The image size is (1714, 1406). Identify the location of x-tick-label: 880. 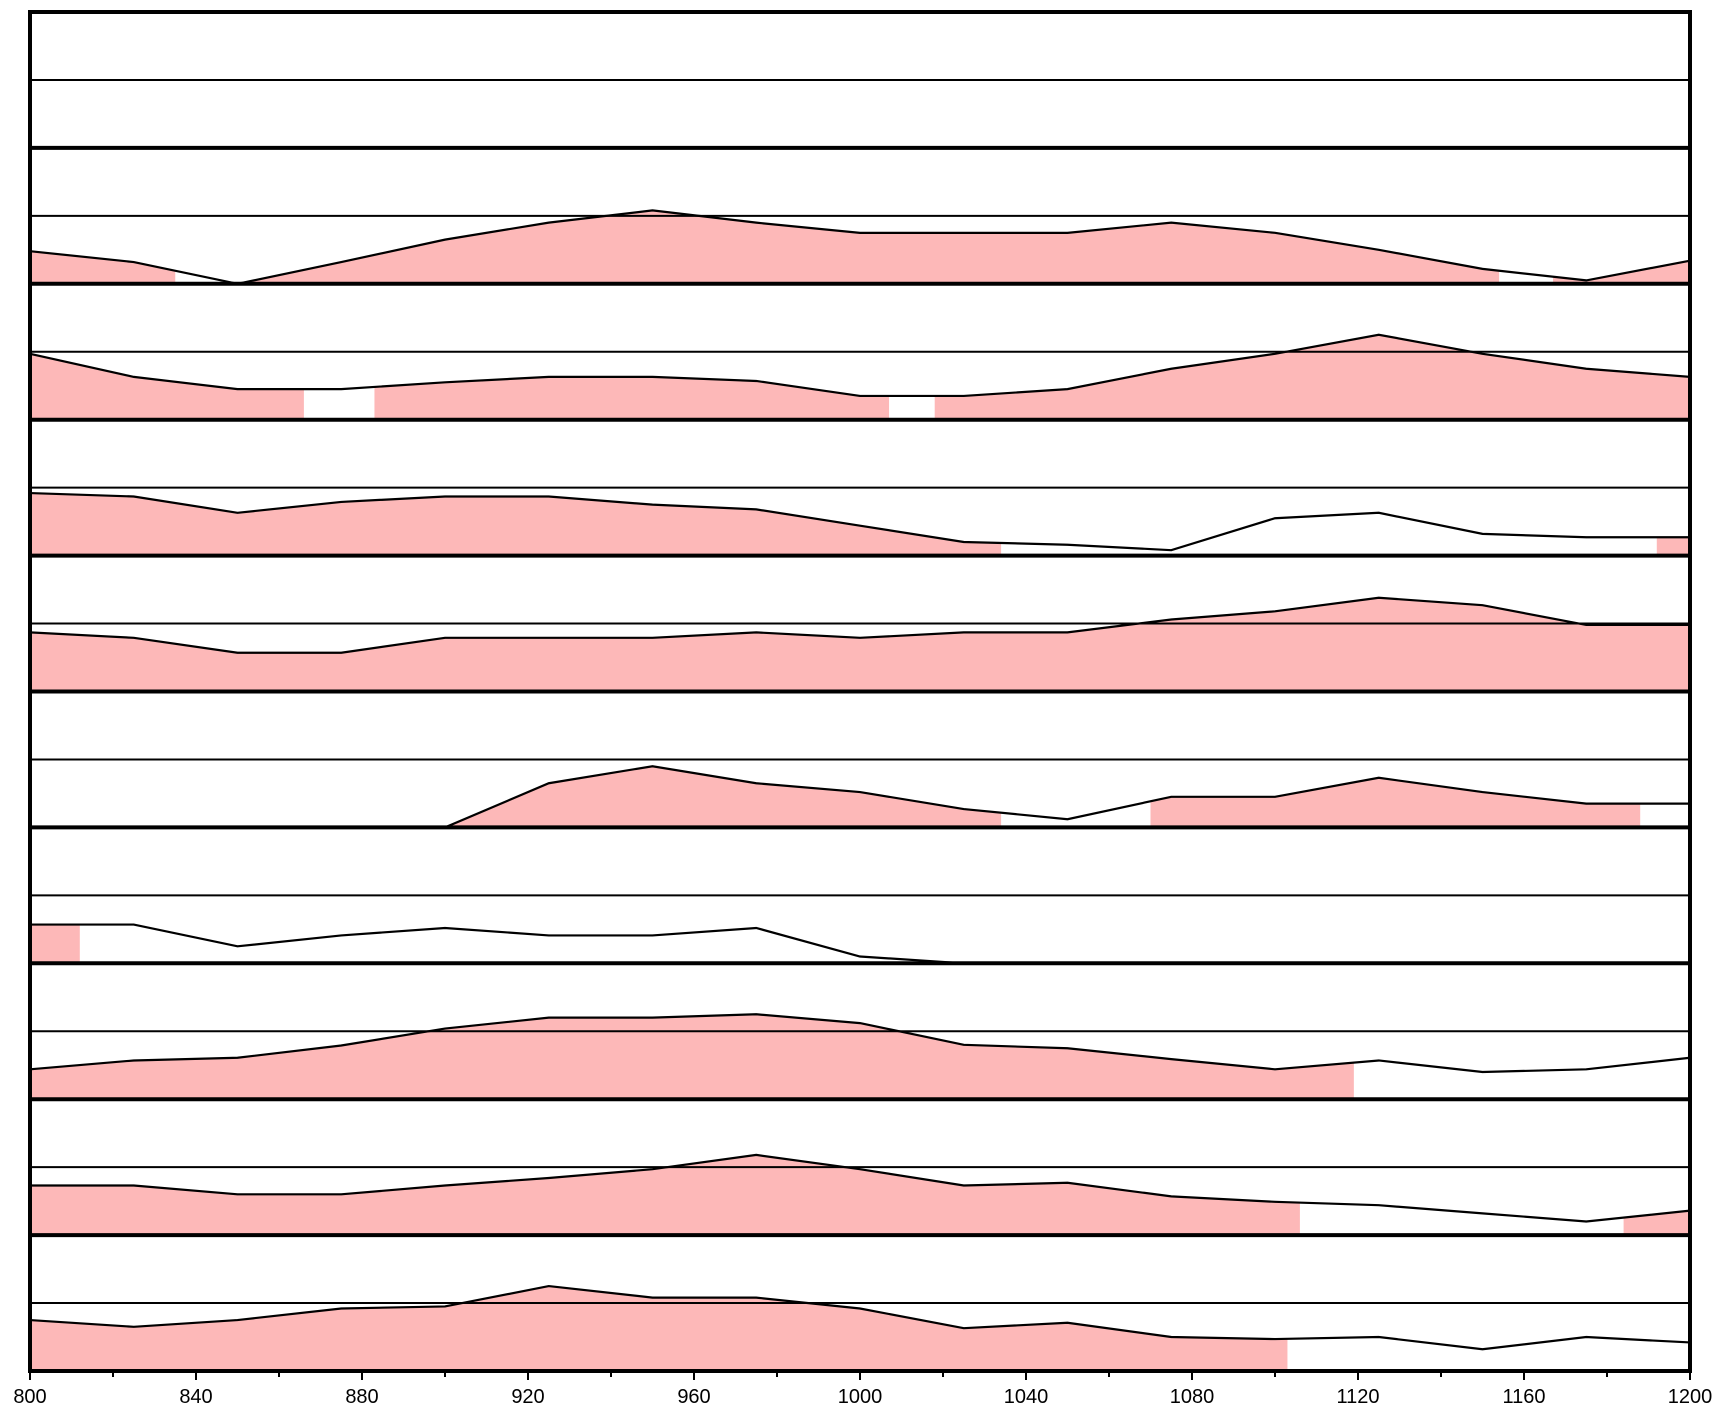
(361, 1396).